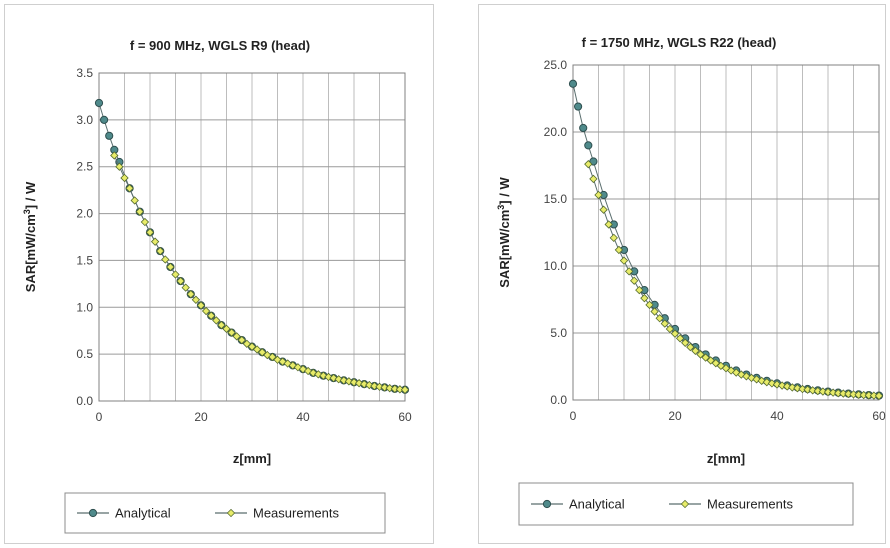  Describe the element at coordinates (84, 260) in the screenshot. I see `y-tick-label: 1.5` at that location.